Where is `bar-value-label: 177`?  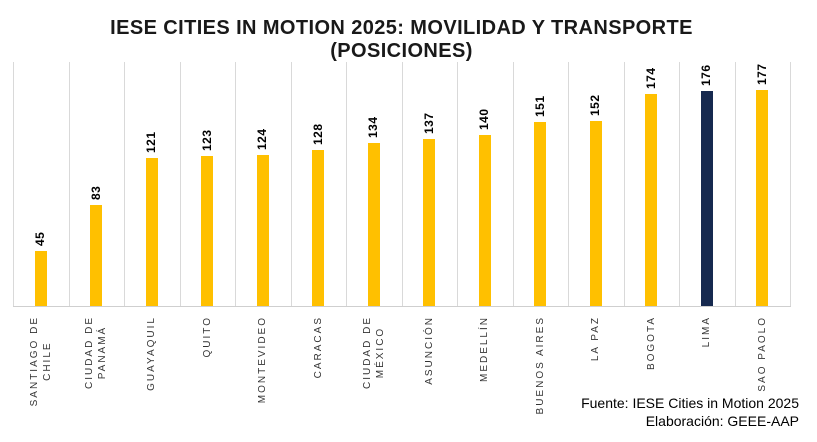 bar-value-label: 177 is located at coordinates (761, 74).